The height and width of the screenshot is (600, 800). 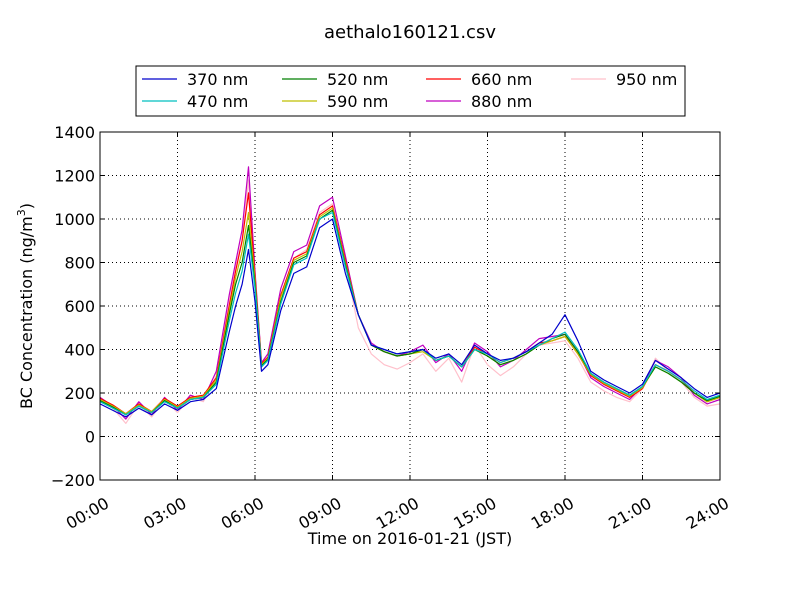 I want to click on y-tick-label: 1200, so click(x=74, y=176).